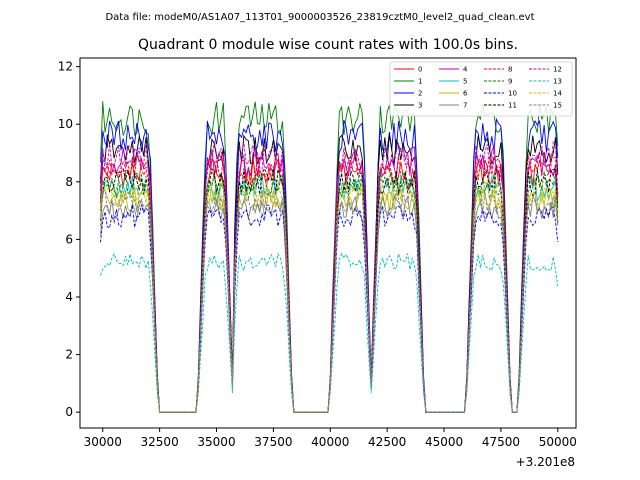 The image size is (640, 480). Describe the element at coordinates (65, 67) in the screenshot. I see `y-tick-label: 12` at that location.